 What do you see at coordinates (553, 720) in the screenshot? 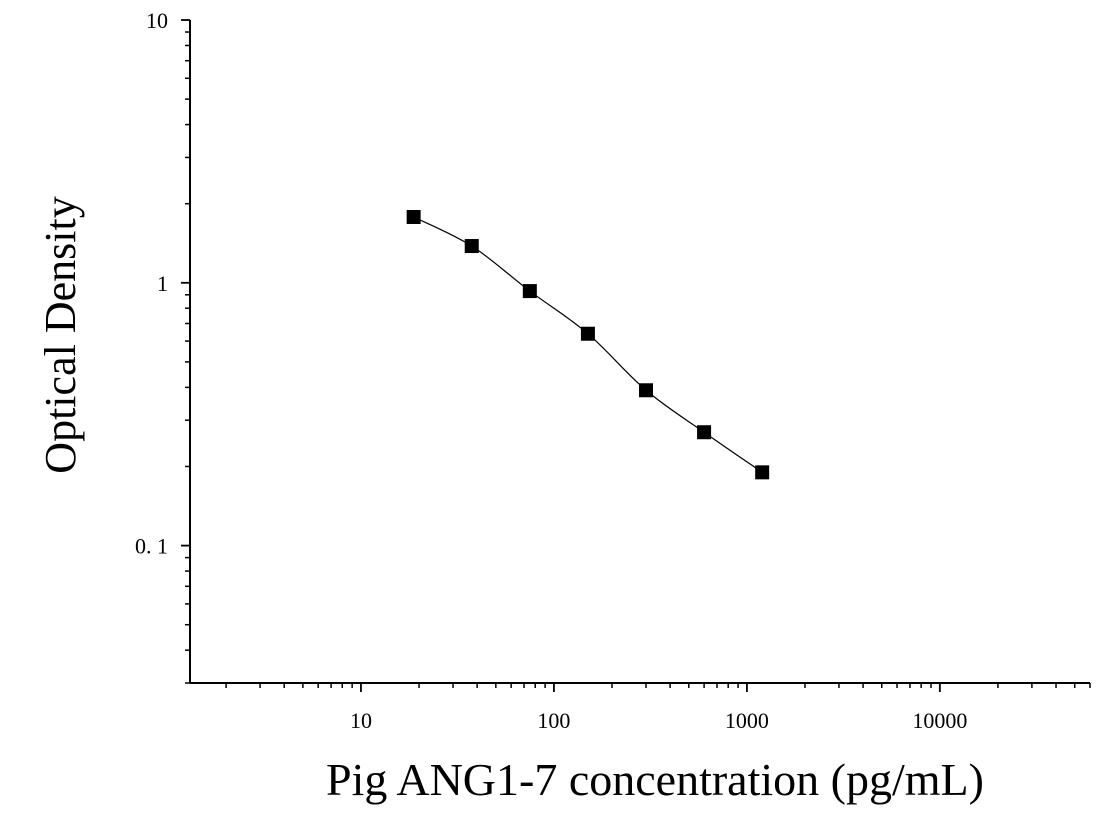
I see `x-tick-label: 100` at bounding box center [553, 720].